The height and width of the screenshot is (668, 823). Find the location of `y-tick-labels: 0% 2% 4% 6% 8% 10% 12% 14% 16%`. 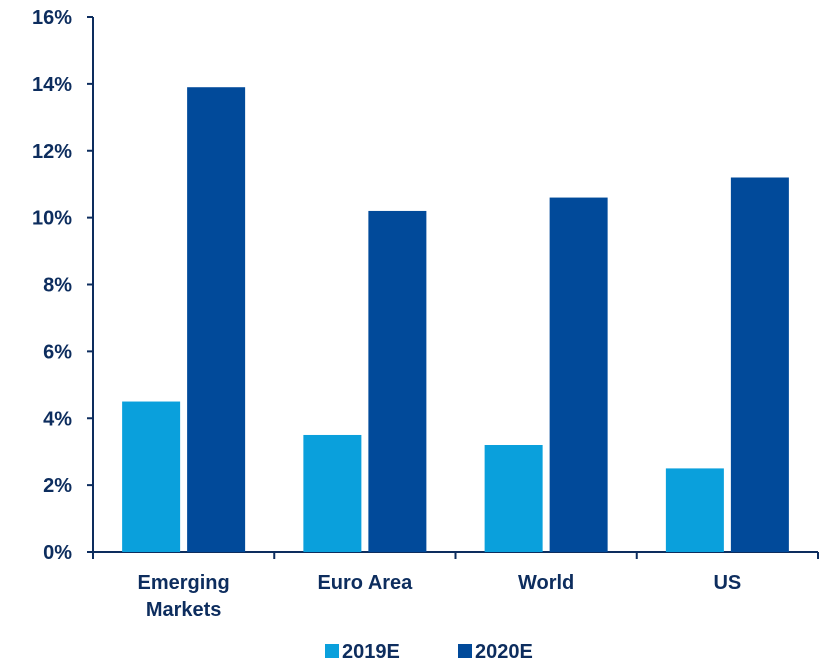

y-tick-labels: 0% 2% 4% 6% 8% 10% 12% 14% 16% is located at coordinates (52, 285).